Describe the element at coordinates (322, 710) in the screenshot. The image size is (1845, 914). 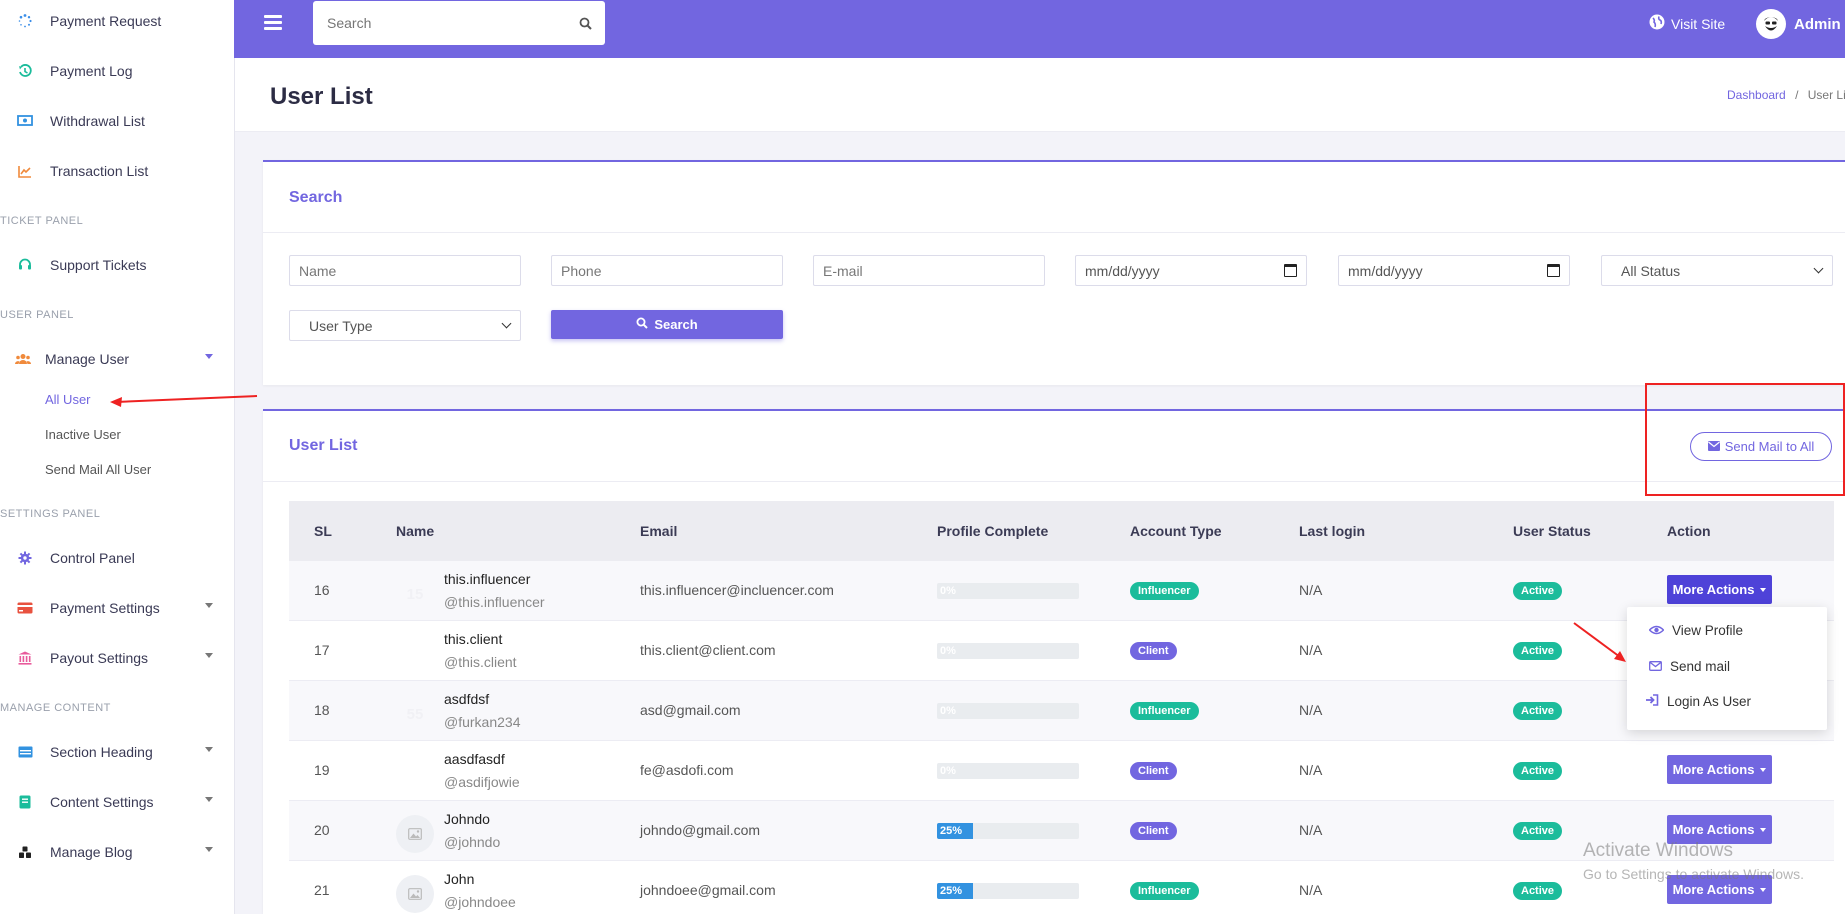
I see `cell-sl: 18` at that location.